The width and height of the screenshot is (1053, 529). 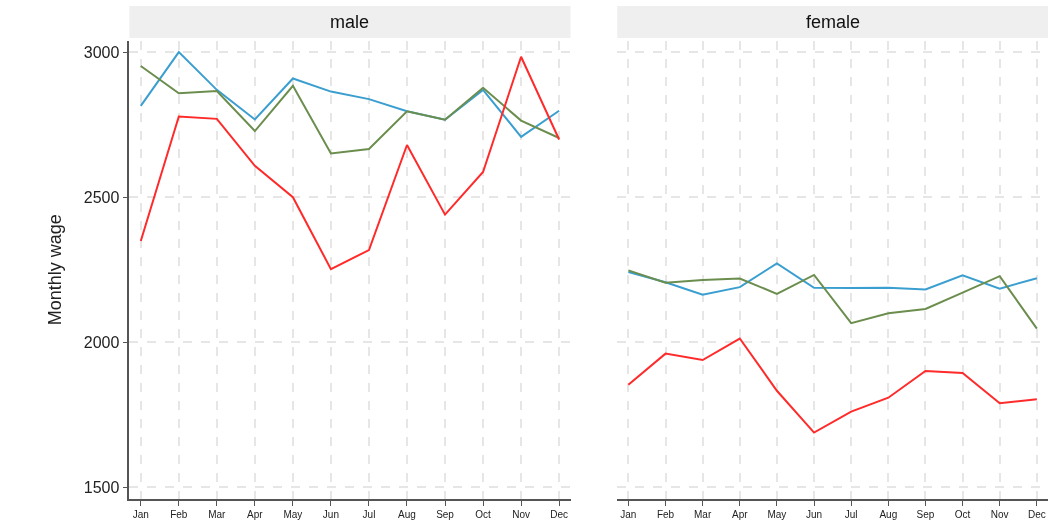 What do you see at coordinates (54, 270) in the screenshot?
I see `y-axis-title: Monthly wage` at bounding box center [54, 270].